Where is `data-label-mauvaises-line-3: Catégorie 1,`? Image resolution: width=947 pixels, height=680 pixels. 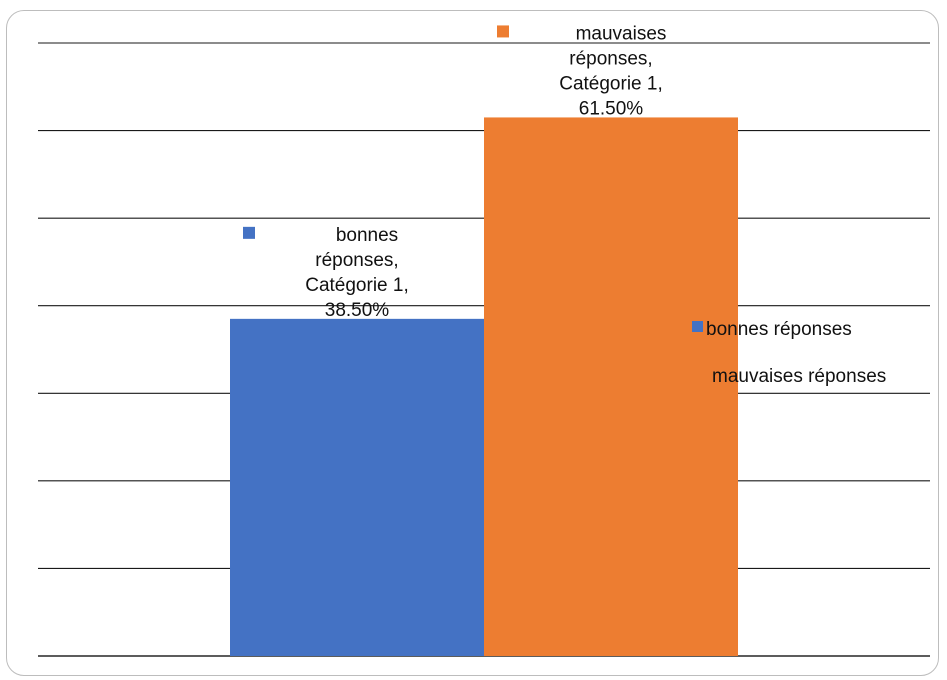
data-label-mauvaises-line-3: Catégorie 1, is located at coordinates (611, 83).